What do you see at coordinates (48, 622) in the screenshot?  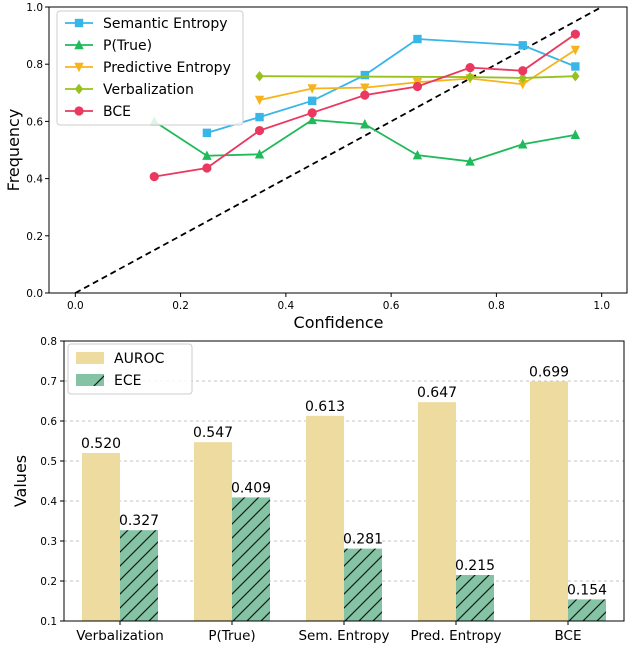 I see `y-tick-label: 0.1` at bounding box center [48, 622].